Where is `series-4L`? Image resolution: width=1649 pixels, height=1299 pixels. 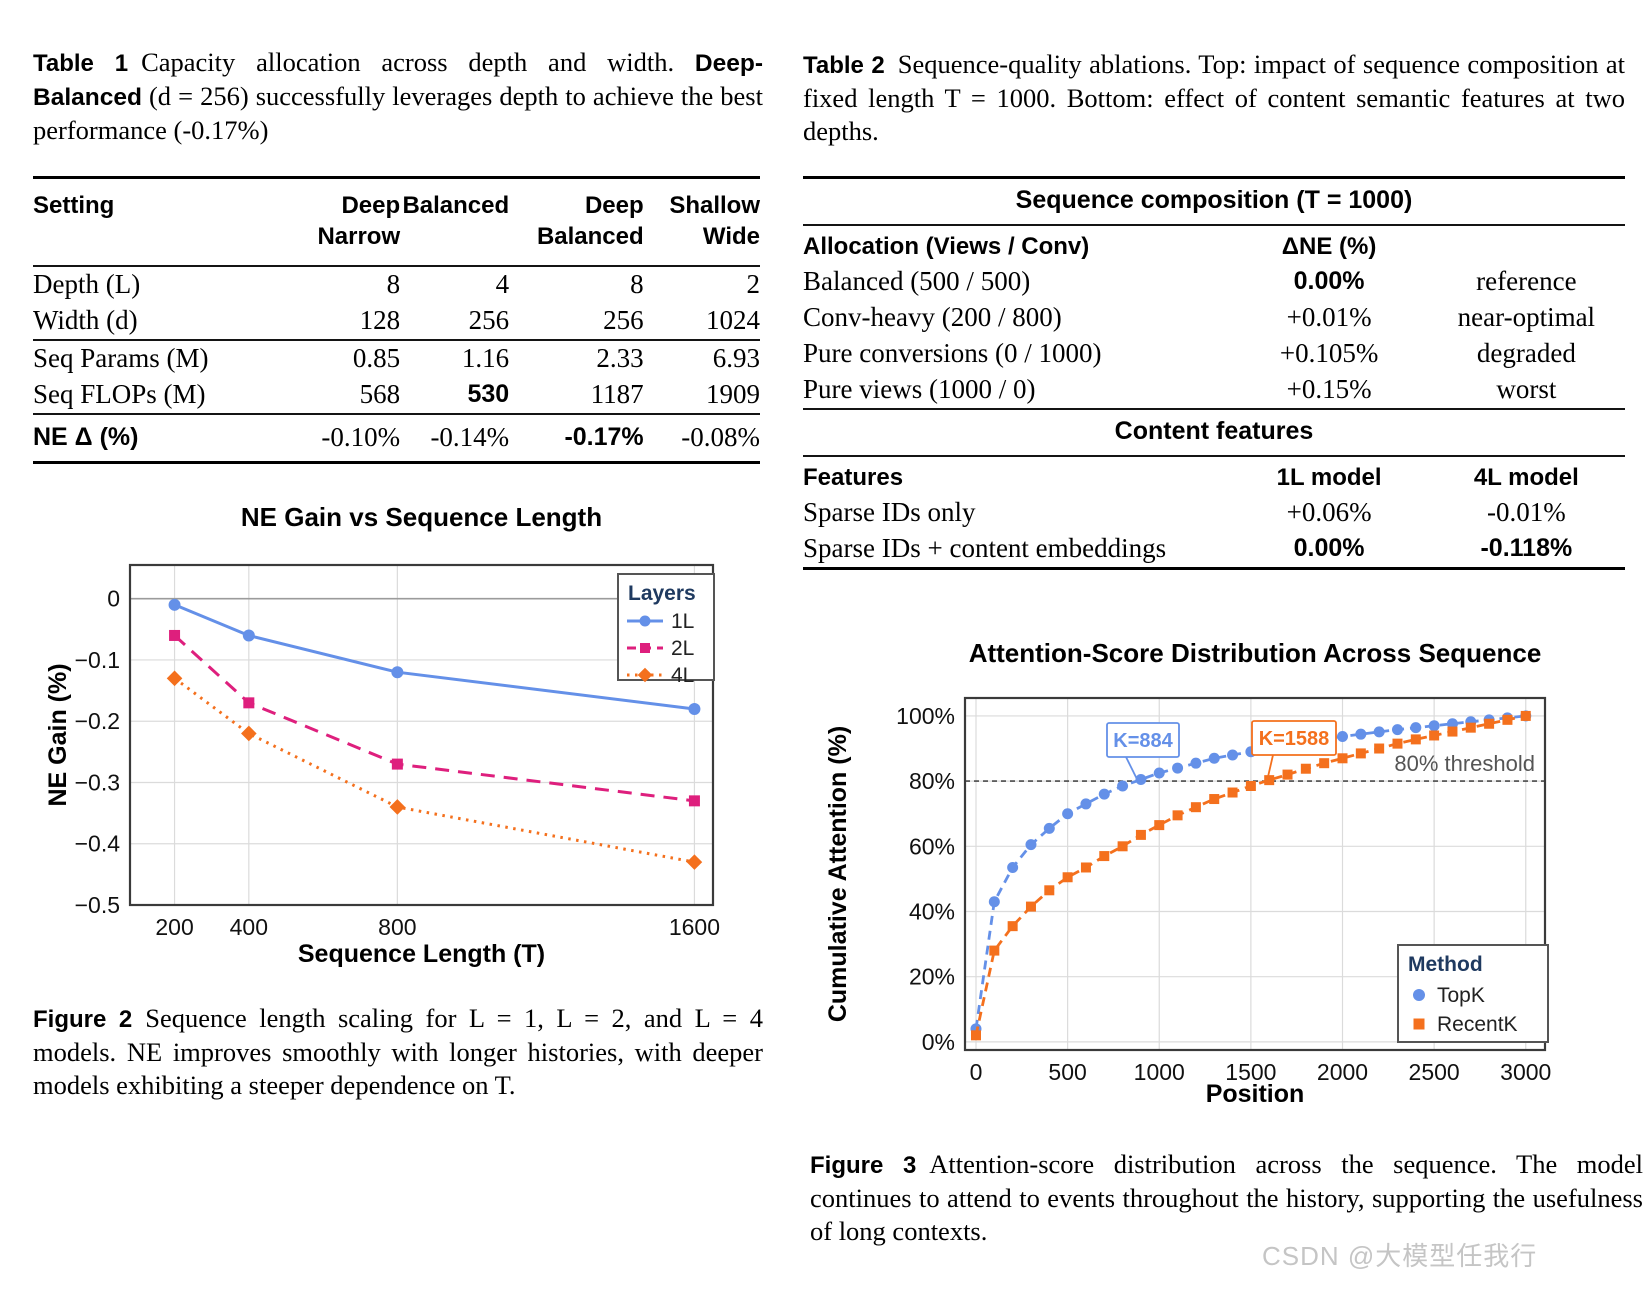 series-4L is located at coordinates (434, 770).